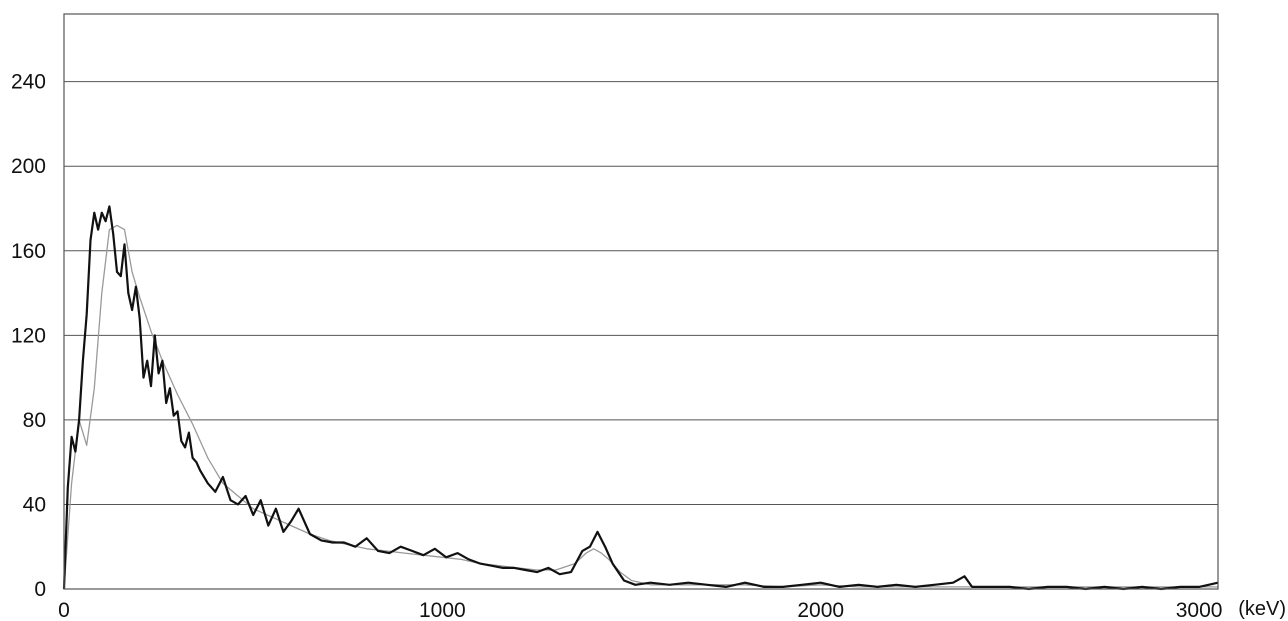 Image resolution: width=1288 pixels, height=621 pixels. What do you see at coordinates (28, 82) in the screenshot?
I see `y-tick-label: 240` at bounding box center [28, 82].